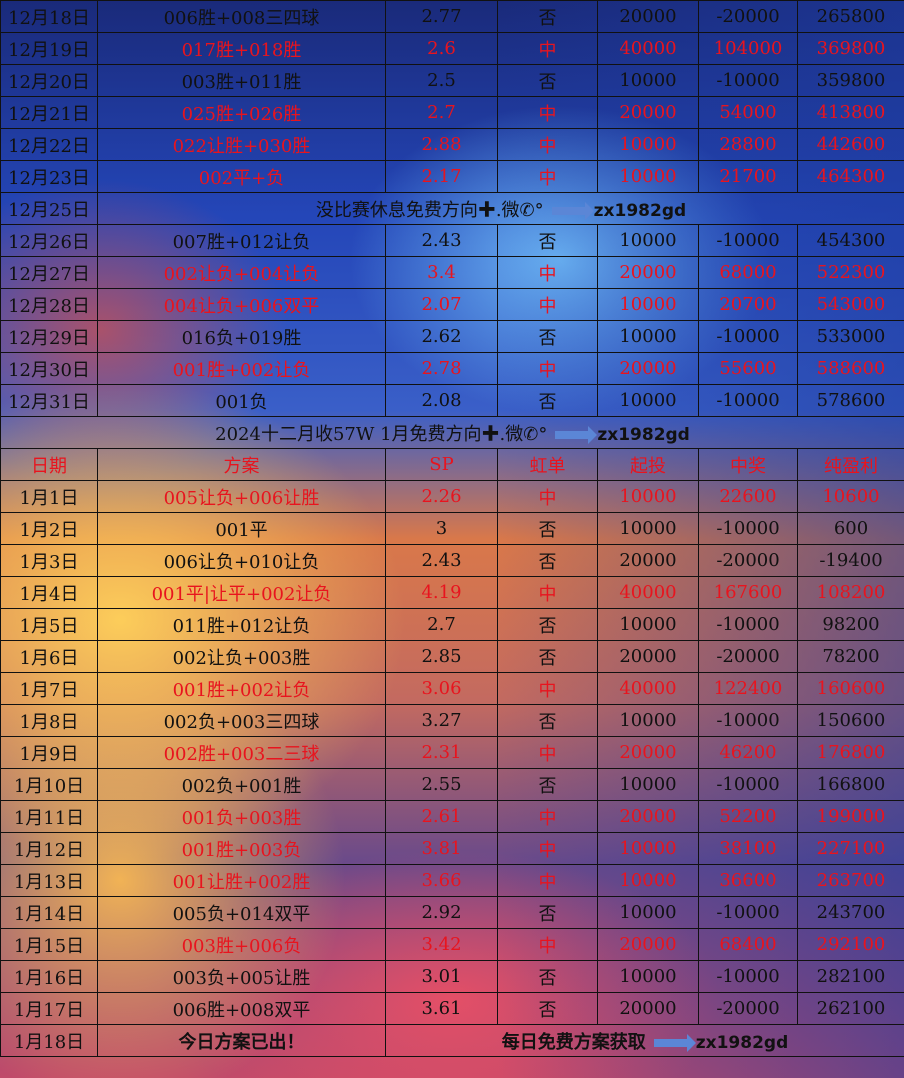 The image size is (904, 1078). Describe the element at coordinates (241, 816) in the screenshot. I see `plan-cell: 001负+003胜` at that location.